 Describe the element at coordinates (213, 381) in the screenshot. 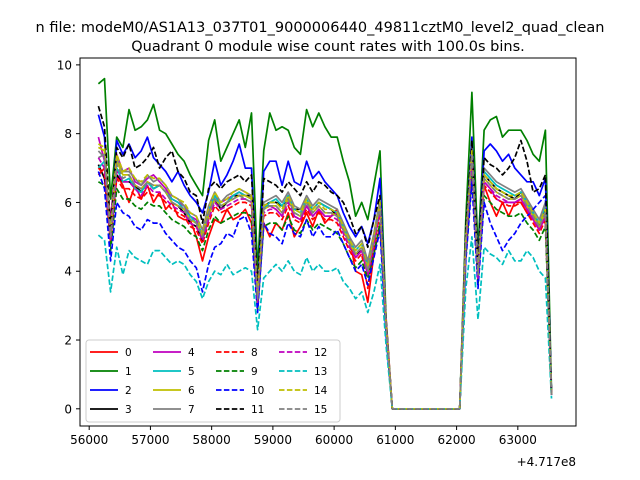

I see `legend-frame` at that location.